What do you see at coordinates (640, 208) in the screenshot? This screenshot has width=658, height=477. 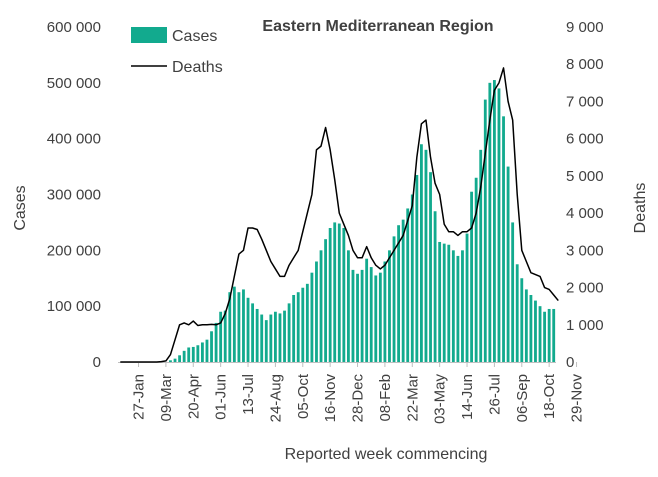 I see `y-axis-right-label: Deaths` at bounding box center [640, 208].